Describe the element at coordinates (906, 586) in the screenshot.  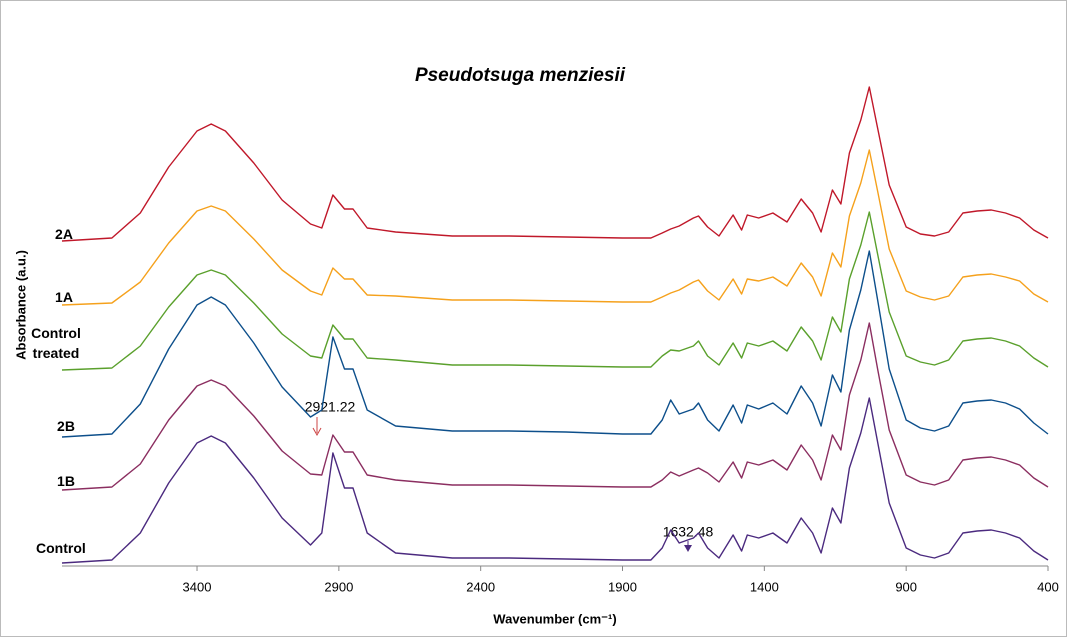
I see `x-tick-label: 900` at that location.